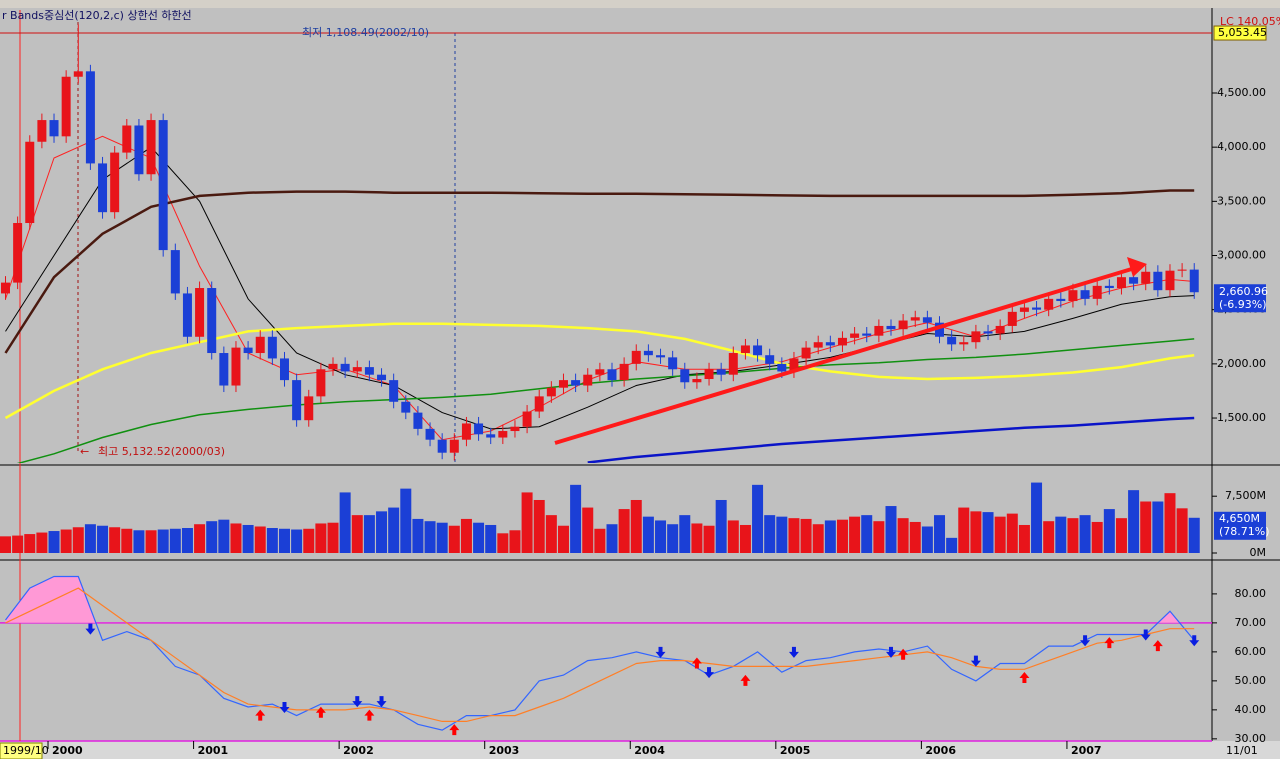 The image size is (1280, 759). I want to click on x-tick-label: 2004, so click(649, 750).